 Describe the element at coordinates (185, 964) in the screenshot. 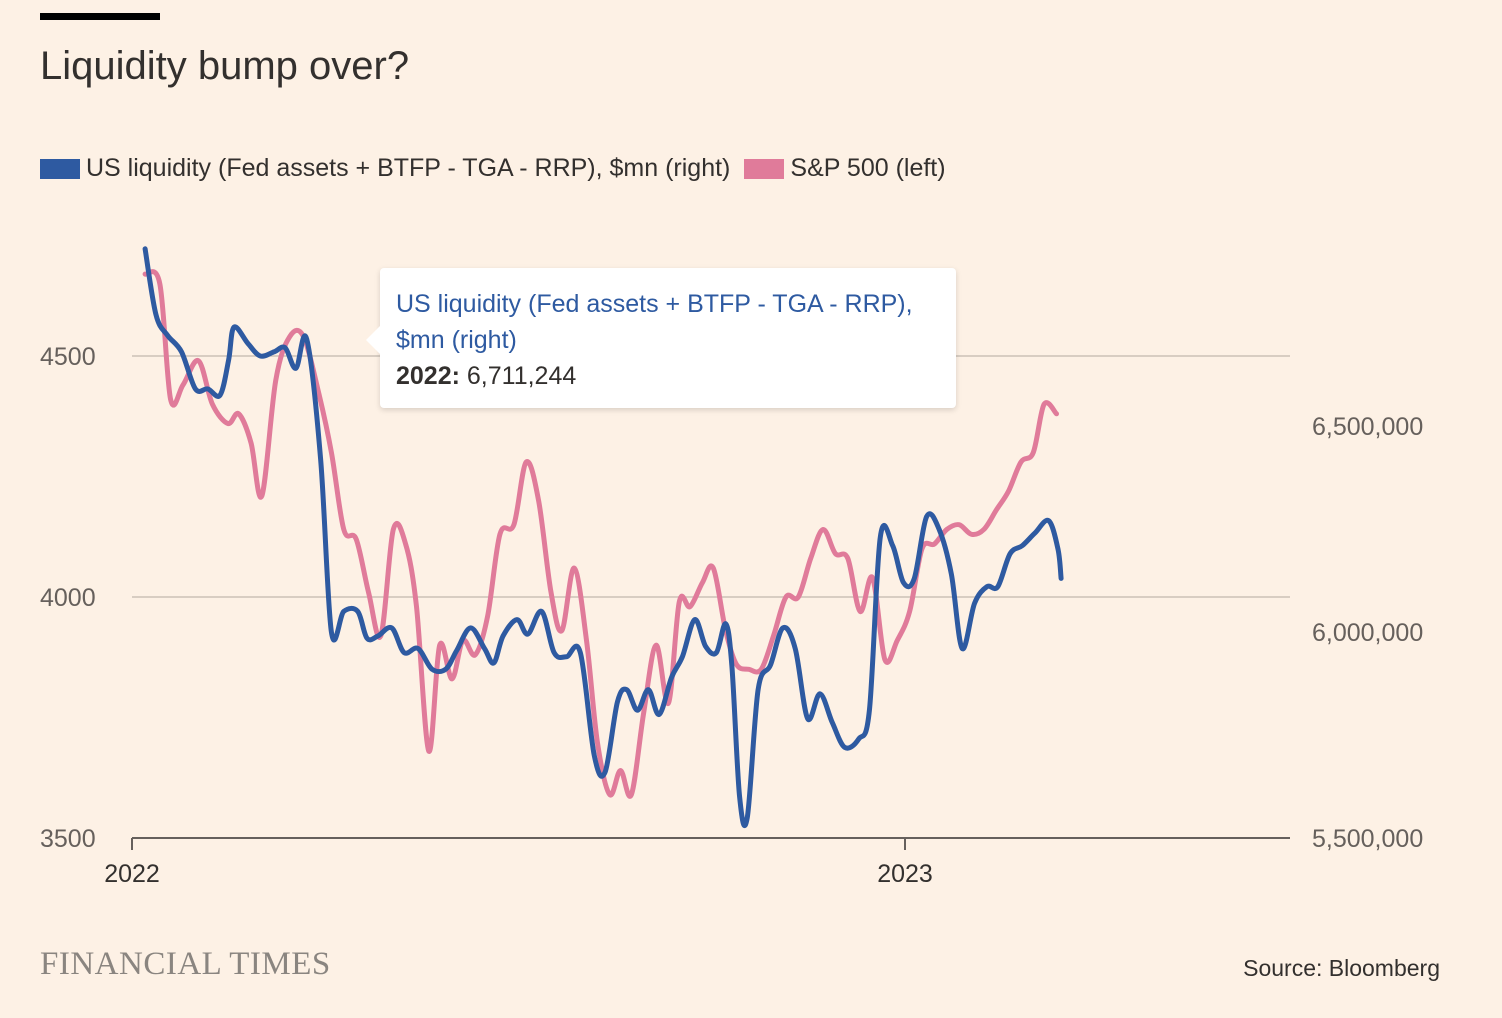

I see `ft-logo-text: FINANCIAL TIMES` at that location.